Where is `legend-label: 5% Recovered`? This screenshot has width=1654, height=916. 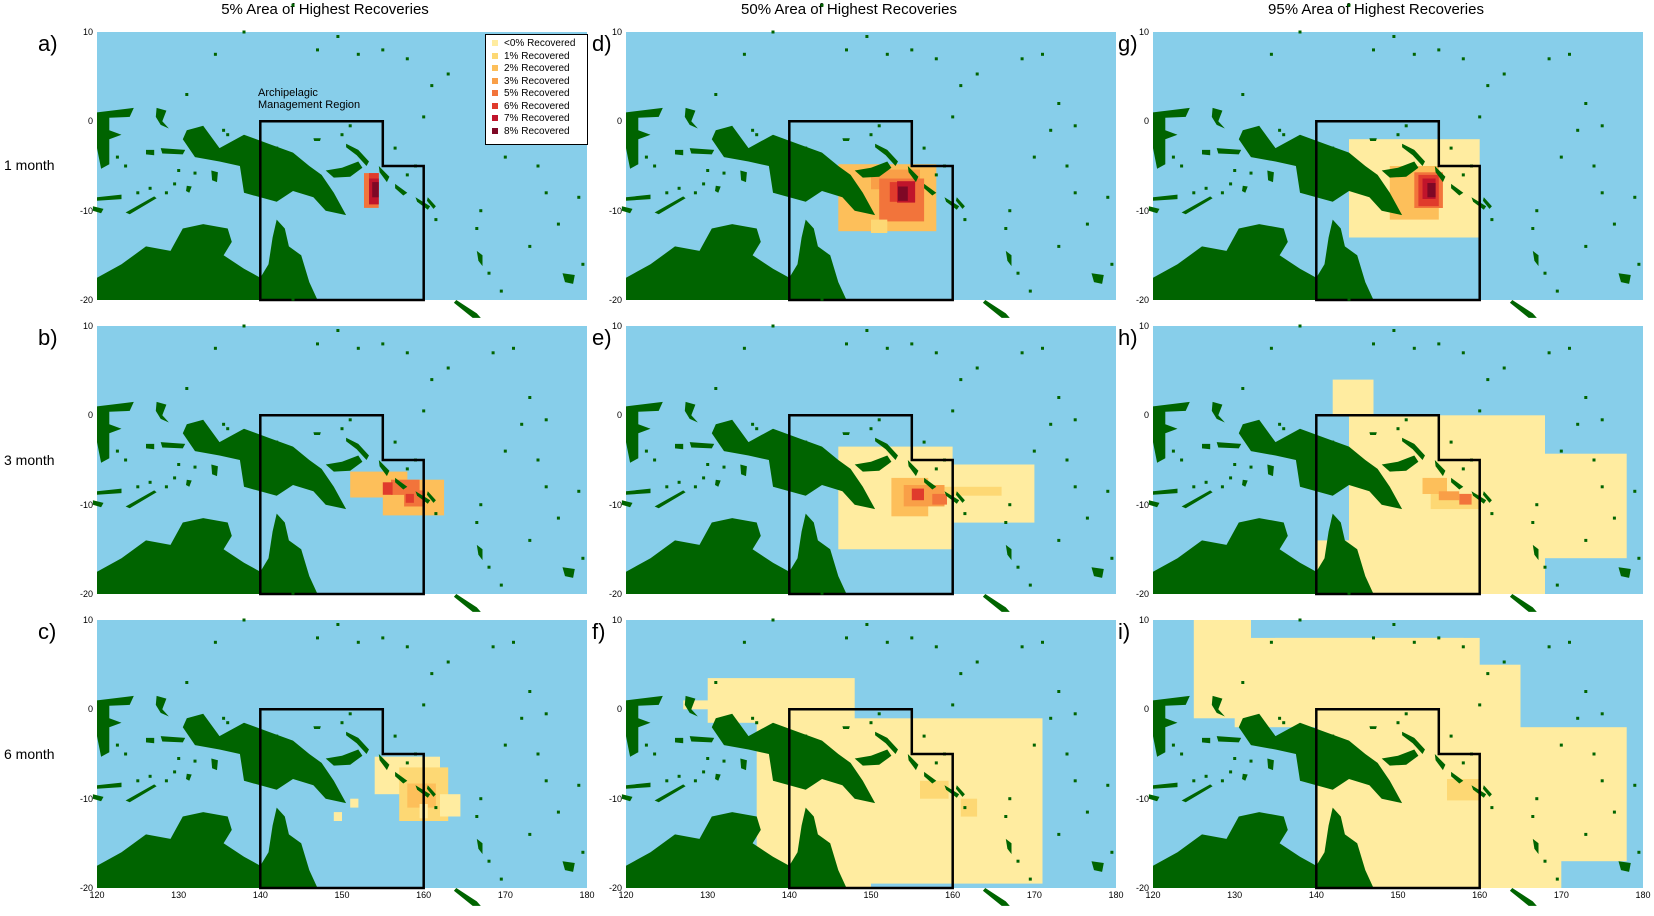
legend-label: 5% Recovered is located at coordinates (537, 93).